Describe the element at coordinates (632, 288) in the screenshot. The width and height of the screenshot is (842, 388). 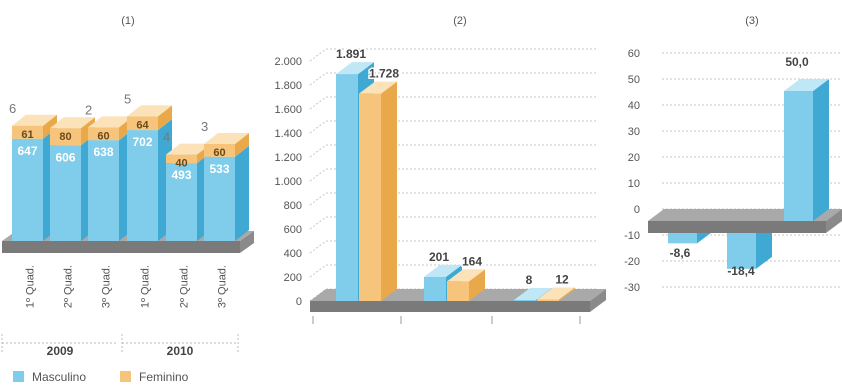
I see `y-tick-label: -30` at that location.